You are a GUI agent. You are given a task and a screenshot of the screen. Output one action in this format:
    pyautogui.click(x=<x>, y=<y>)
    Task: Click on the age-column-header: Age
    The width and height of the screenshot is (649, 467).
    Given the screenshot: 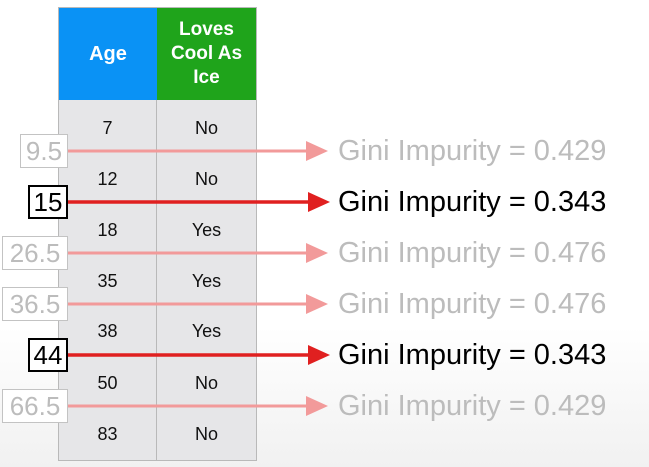 What is the action you would take?
    pyautogui.click(x=108, y=54)
    